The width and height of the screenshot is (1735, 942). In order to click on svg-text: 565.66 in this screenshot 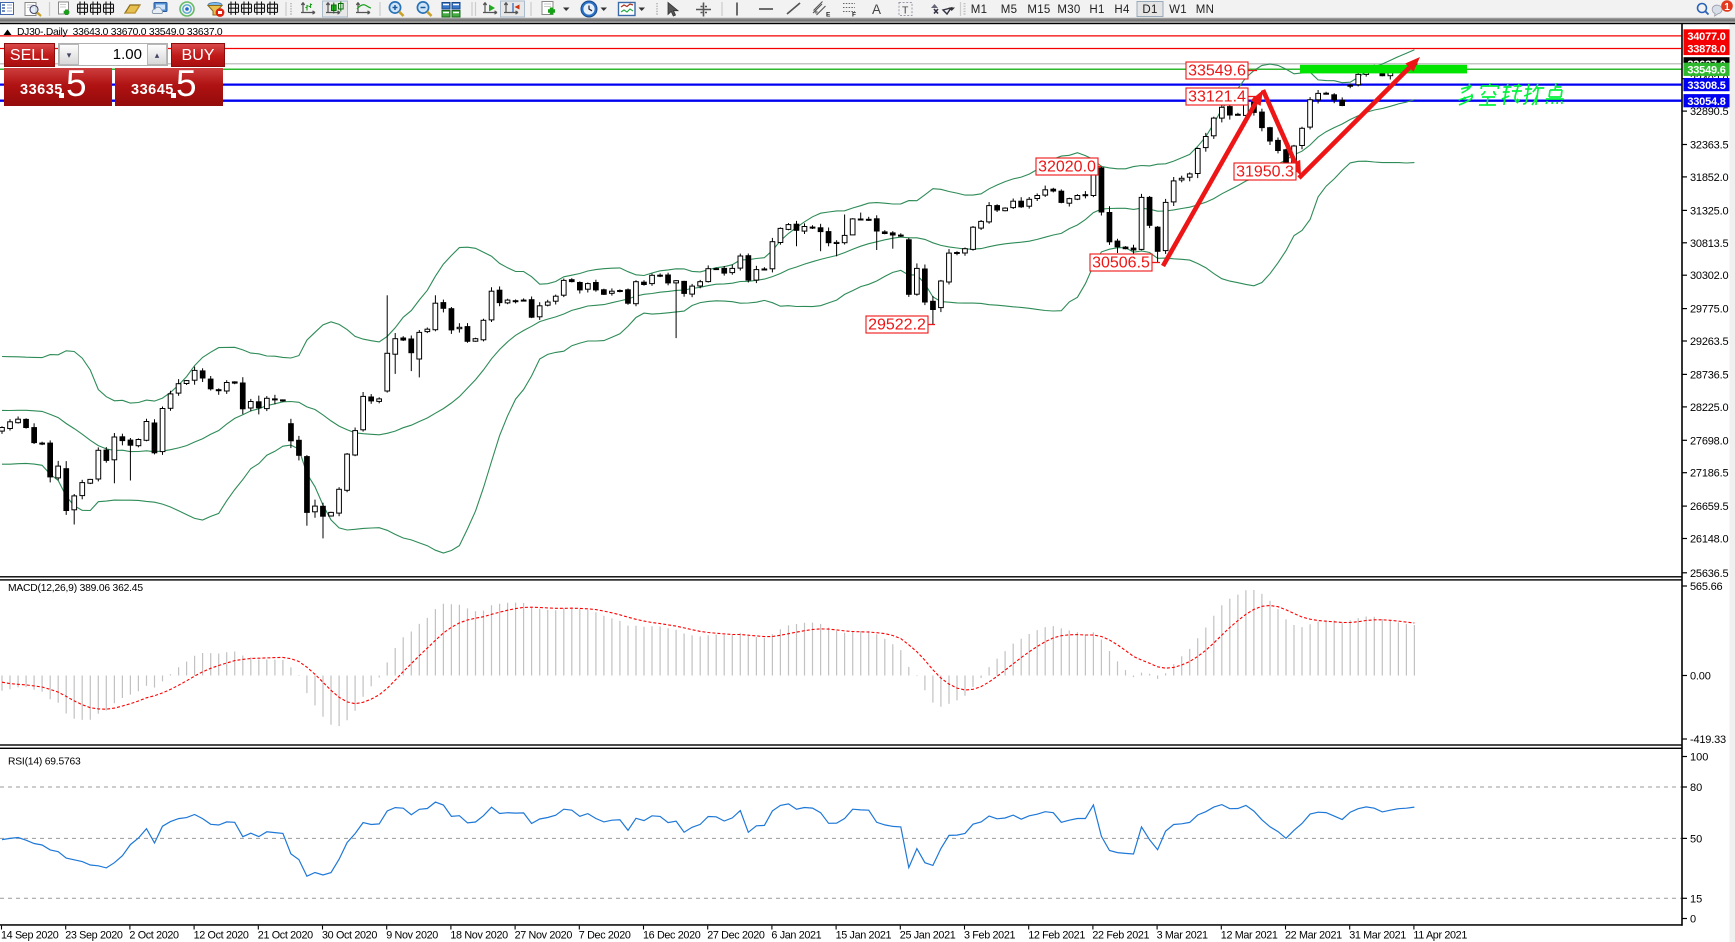, I will do `click(1706, 587)`.